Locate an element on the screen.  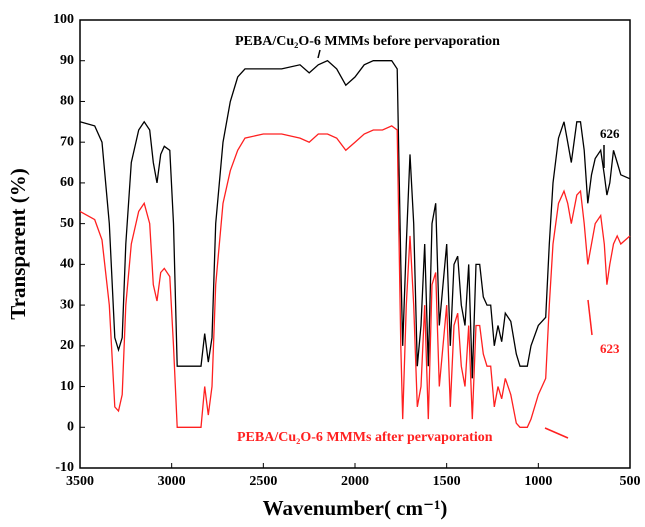
y-tick-label: 10 is located at coordinates (67, 386).